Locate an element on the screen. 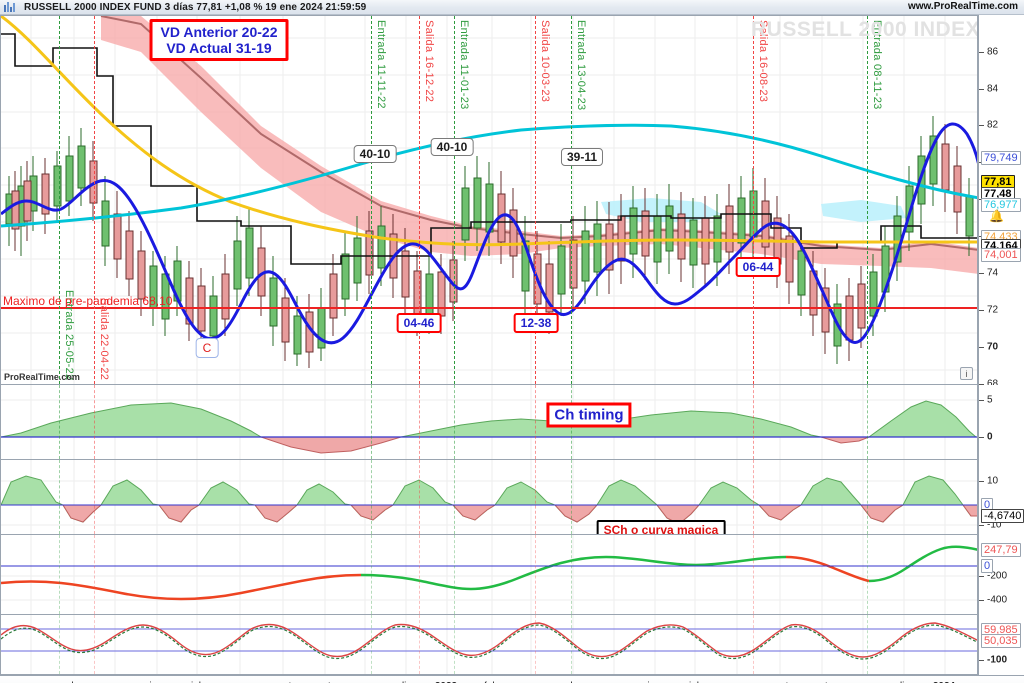  axis-tick: -100 is located at coordinates (997, 660).